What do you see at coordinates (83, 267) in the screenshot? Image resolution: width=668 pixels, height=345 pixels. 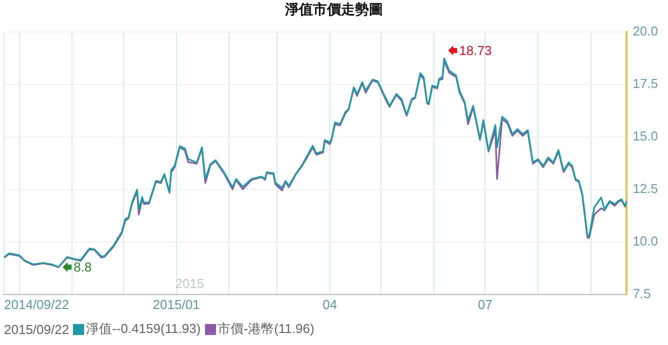 I see `annotation: 8.8` at bounding box center [83, 267].